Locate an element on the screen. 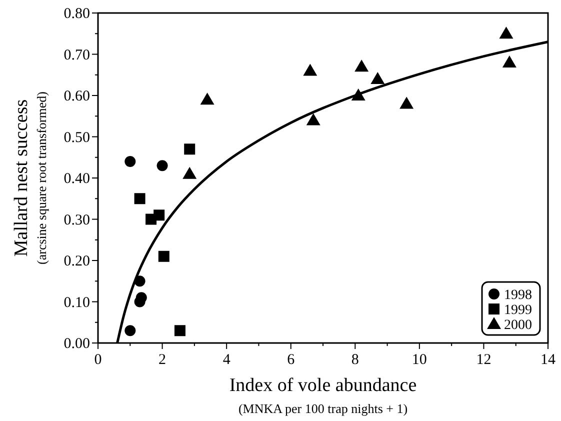 The image size is (561, 421). x-tick-label: 12 is located at coordinates (484, 360).